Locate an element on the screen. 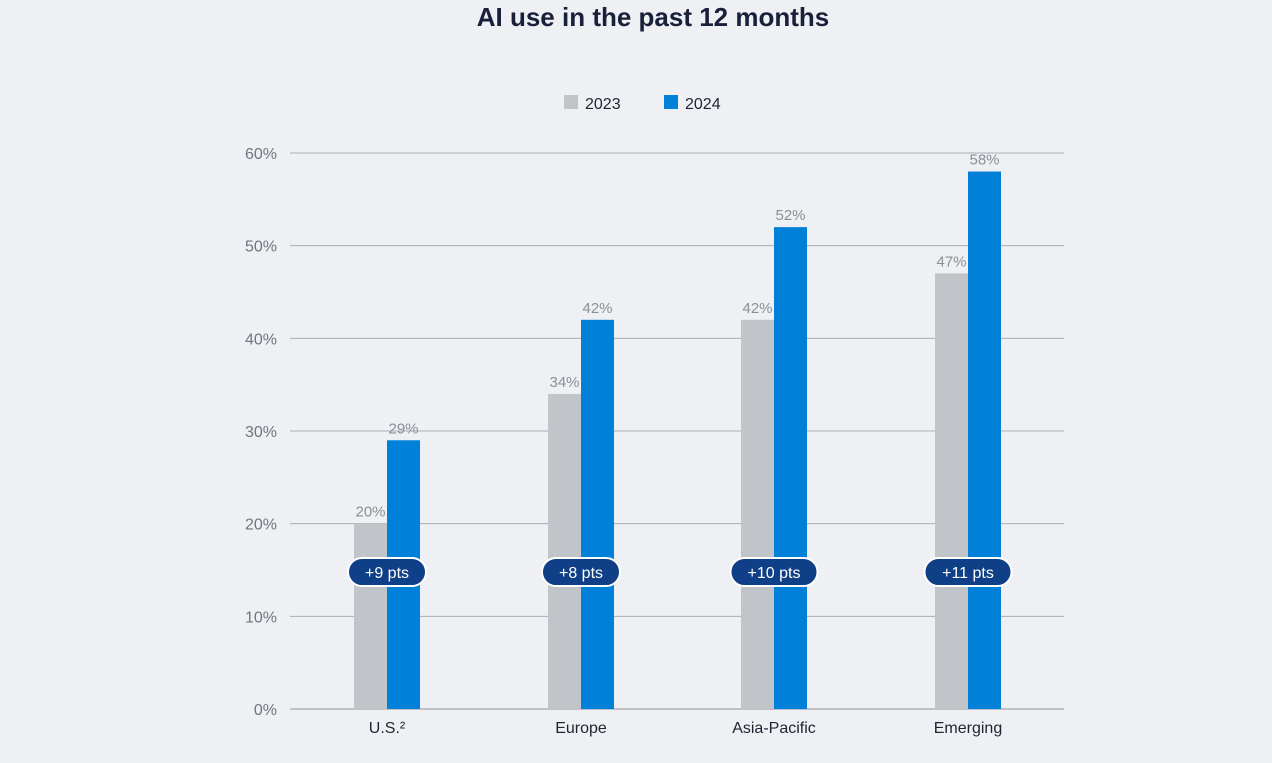 This screenshot has width=1272, height=763. value-label-2024: 29% is located at coordinates (403, 428).